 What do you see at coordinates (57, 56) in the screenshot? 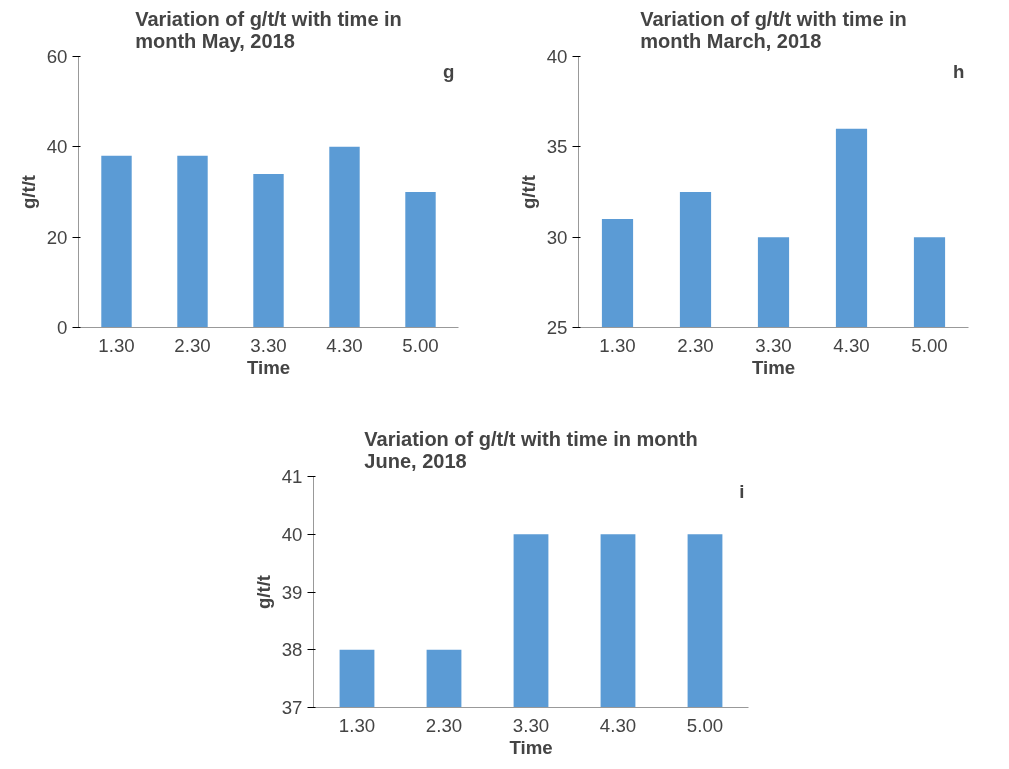
I see `y-tick-label: 60` at bounding box center [57, 56].